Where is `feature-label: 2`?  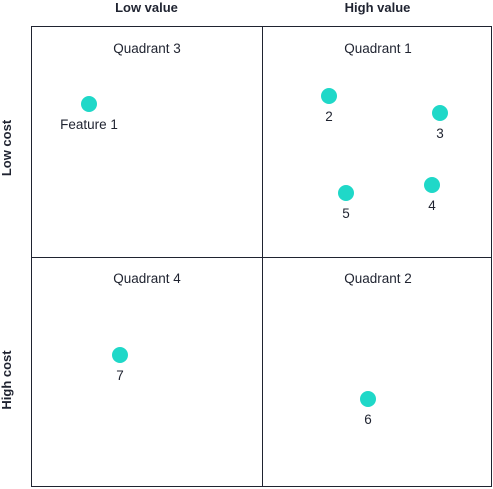
feature-label: 2 is located at coordinates (329, 116).